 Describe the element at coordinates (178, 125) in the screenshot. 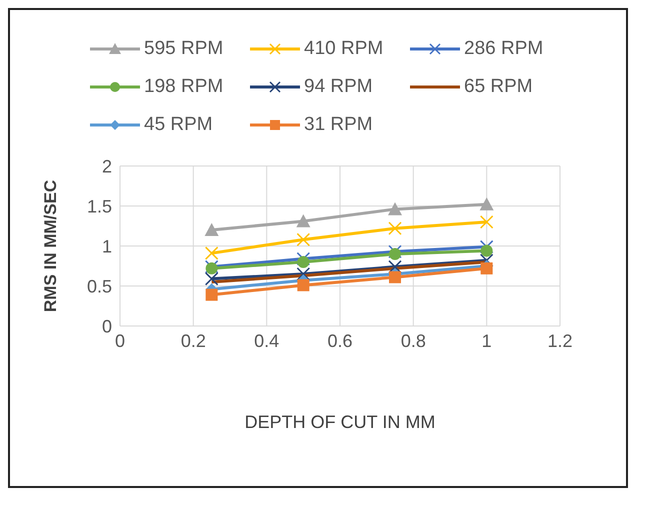

I see `legend-label: 45 RPM` at that location.